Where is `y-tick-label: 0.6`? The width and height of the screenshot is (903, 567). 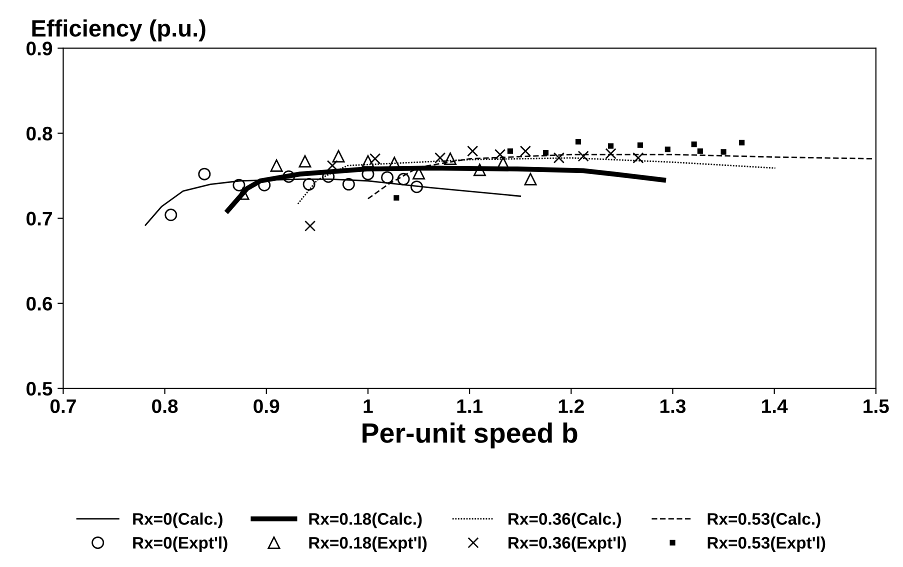 y-tick-label: 0.6 is located at coordinates (39, 303).